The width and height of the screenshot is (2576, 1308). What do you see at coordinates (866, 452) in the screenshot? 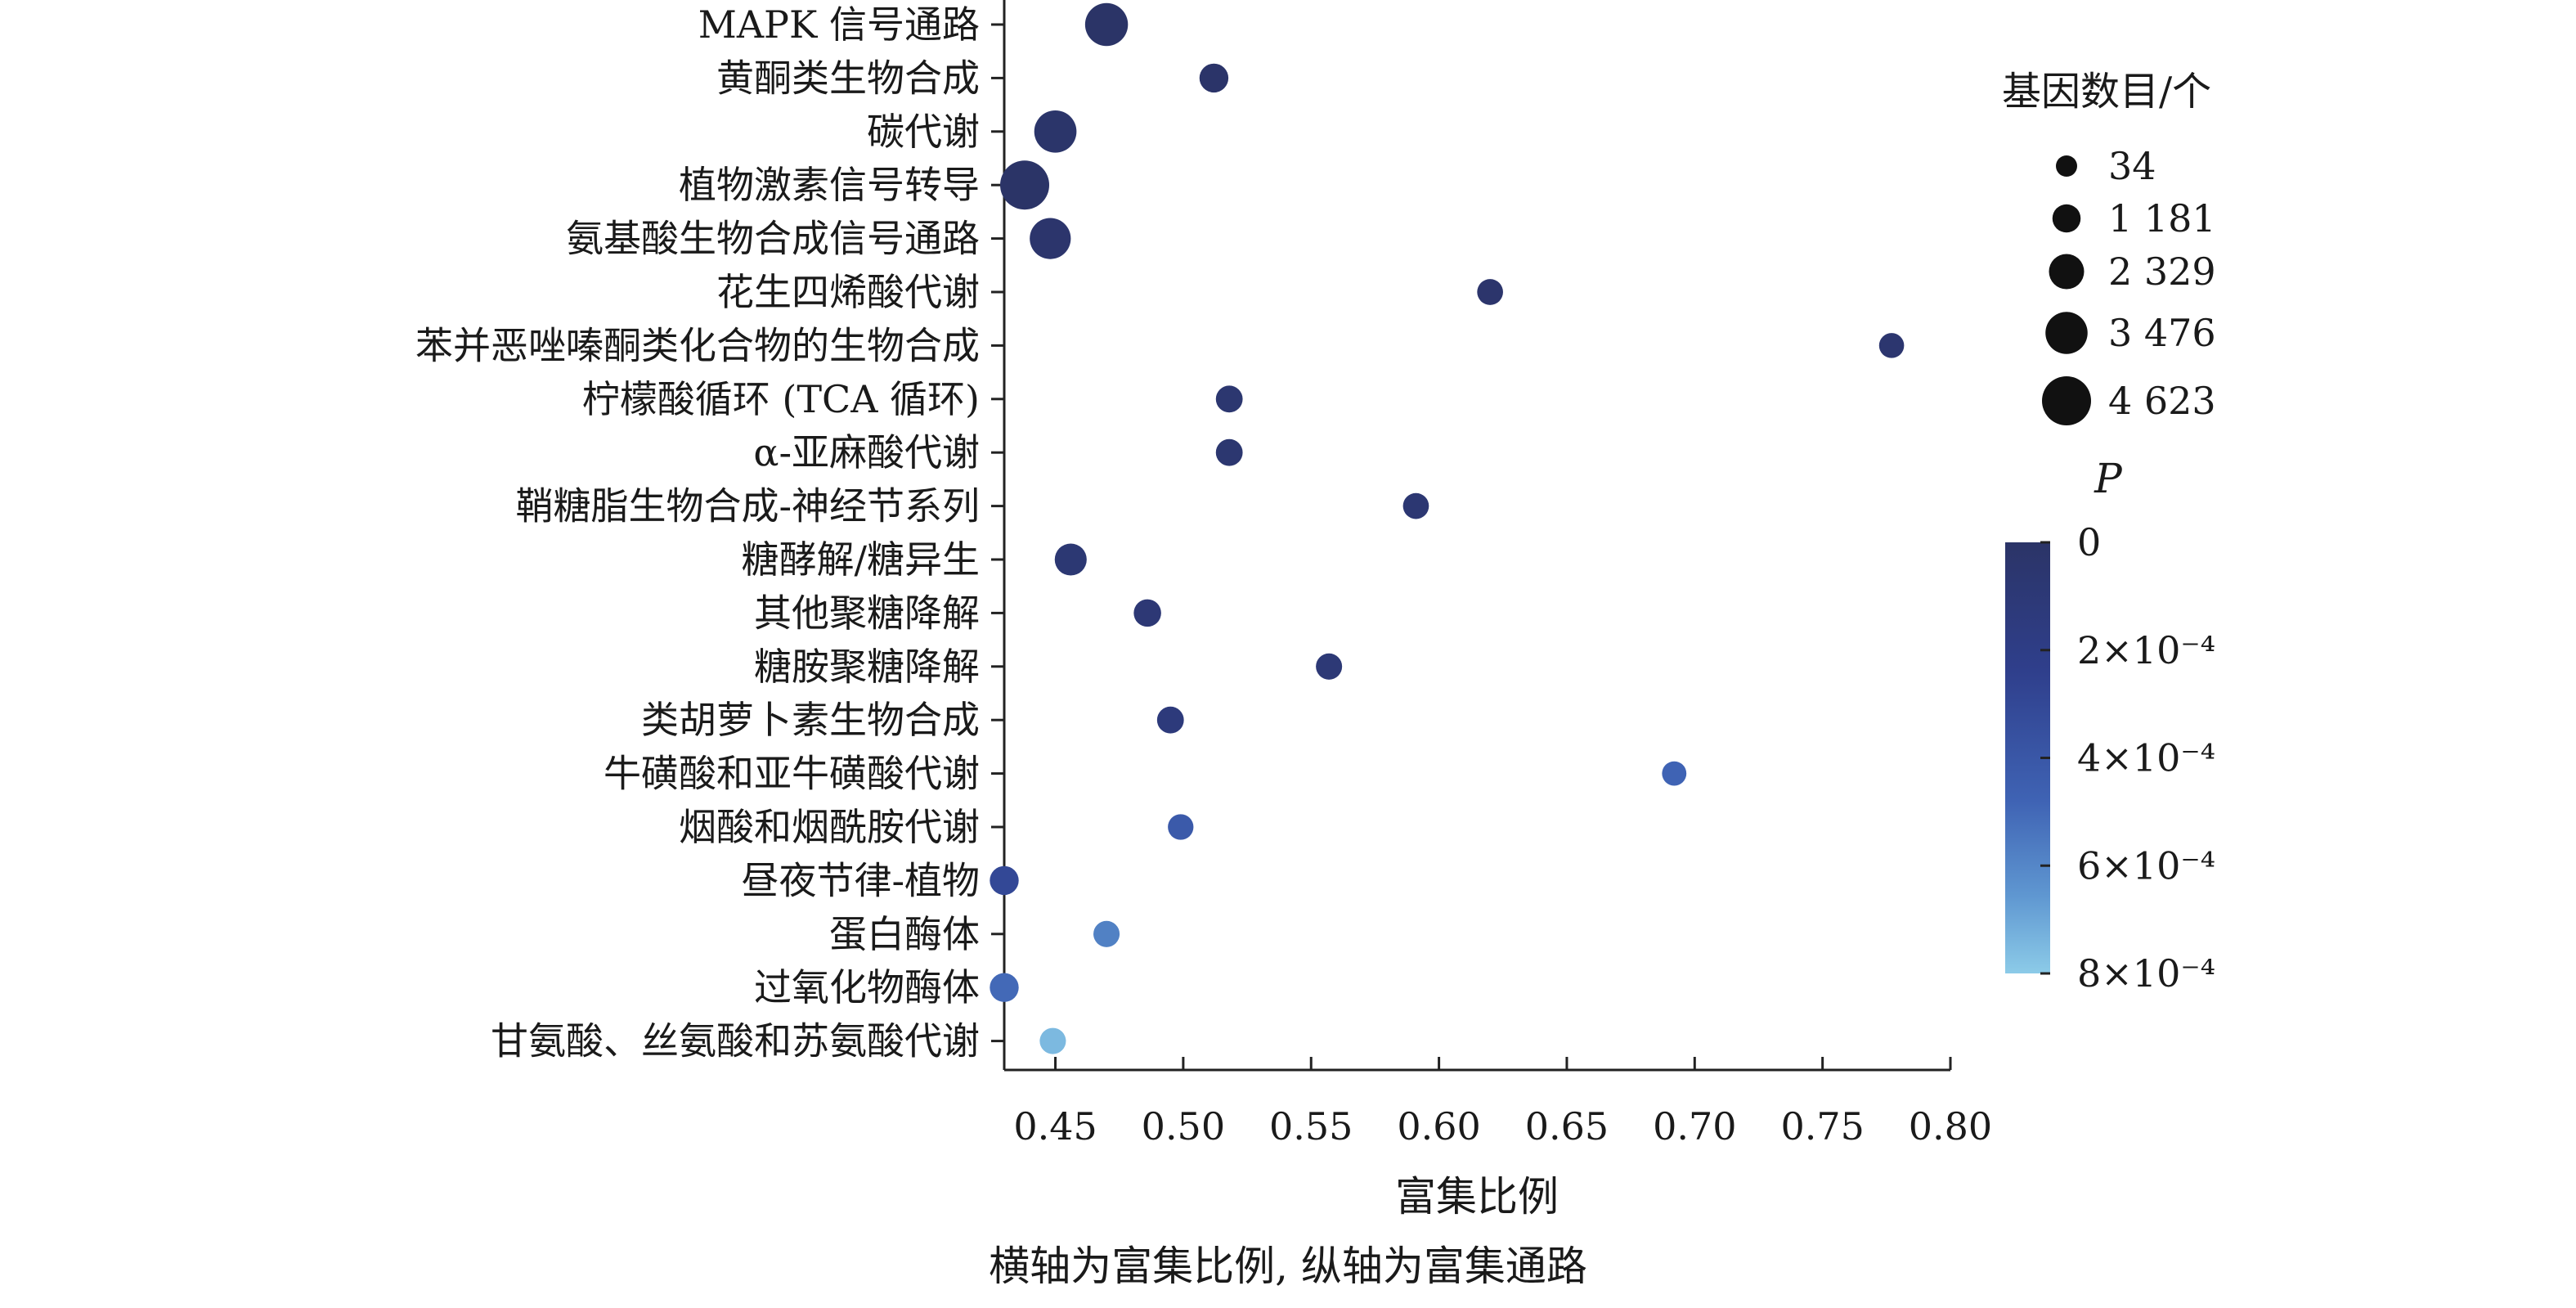
I see `pathway-label: α-亚麻酸代谢` at bounding box center [866, 452].